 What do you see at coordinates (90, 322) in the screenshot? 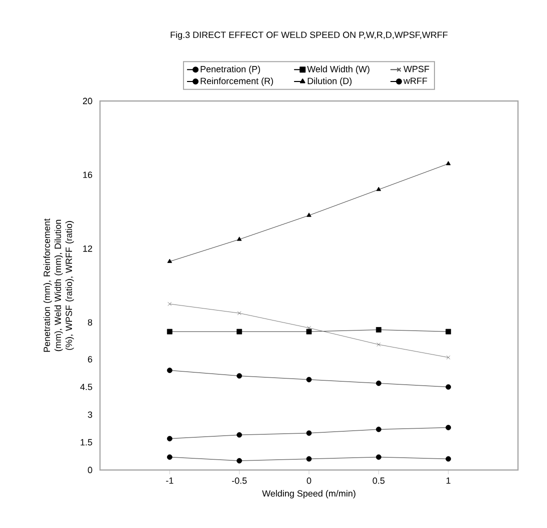
I see `y-tick-label: 8` at bounding box center [90, 322].